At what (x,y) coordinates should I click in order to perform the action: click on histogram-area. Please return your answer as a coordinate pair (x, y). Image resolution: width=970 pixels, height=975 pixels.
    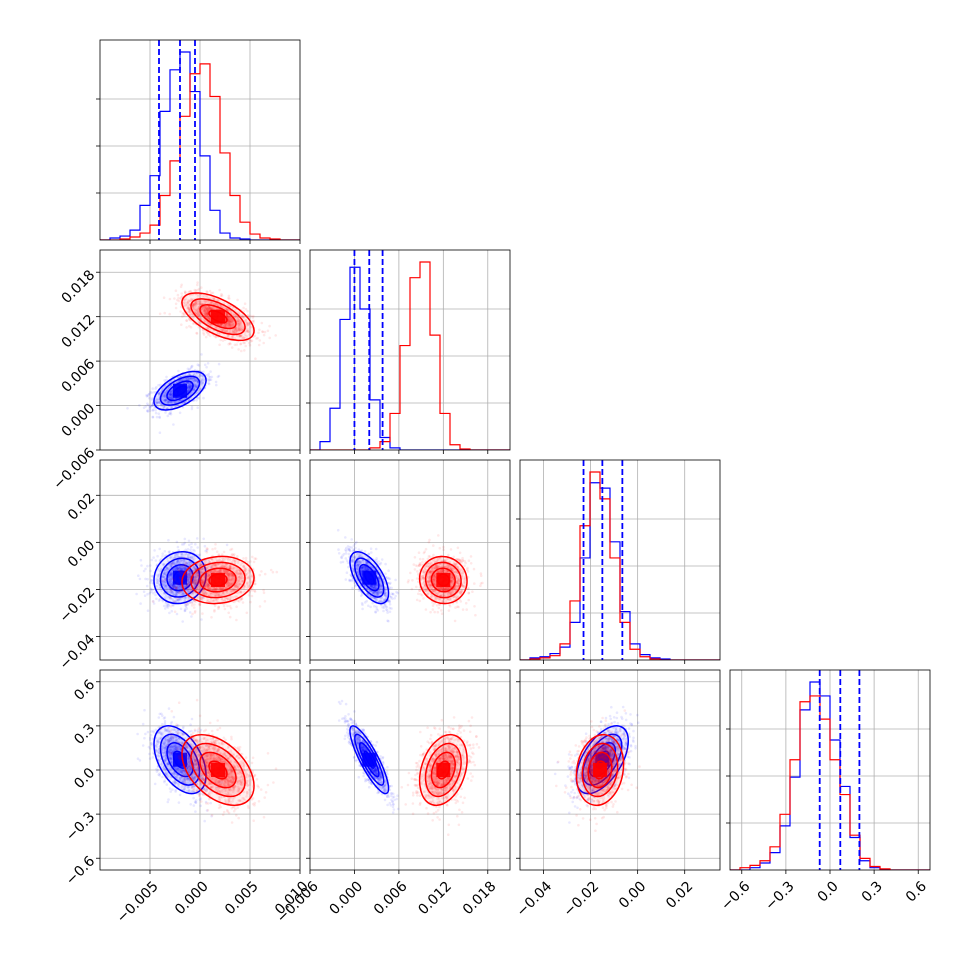
    Looking at the image, I should click on (410, 350).